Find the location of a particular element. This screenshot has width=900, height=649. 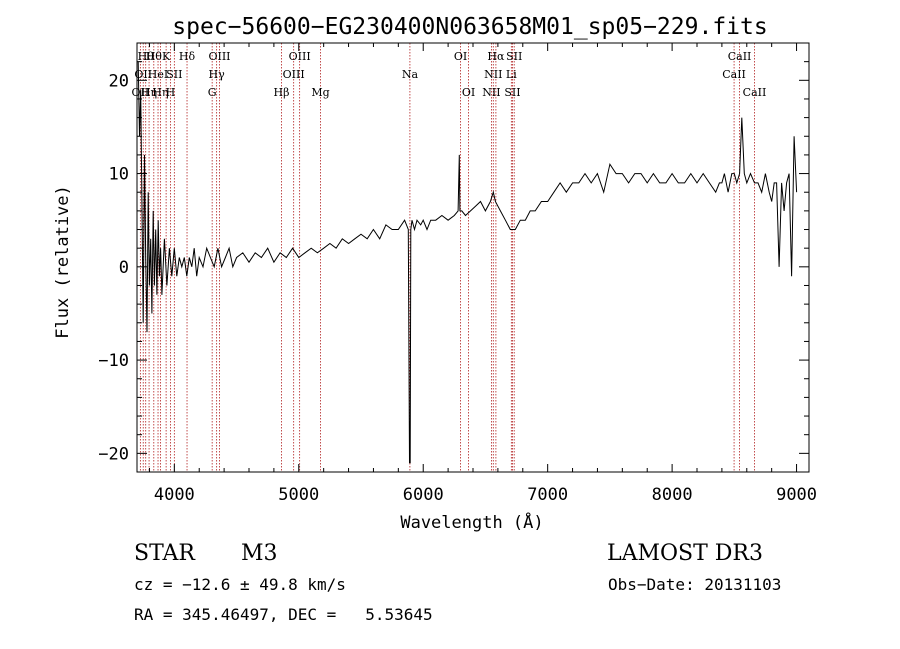

ra-dec-coordinates: RA = 345.46497, DEC = 5.53645 is located at coordinates (283, 614).